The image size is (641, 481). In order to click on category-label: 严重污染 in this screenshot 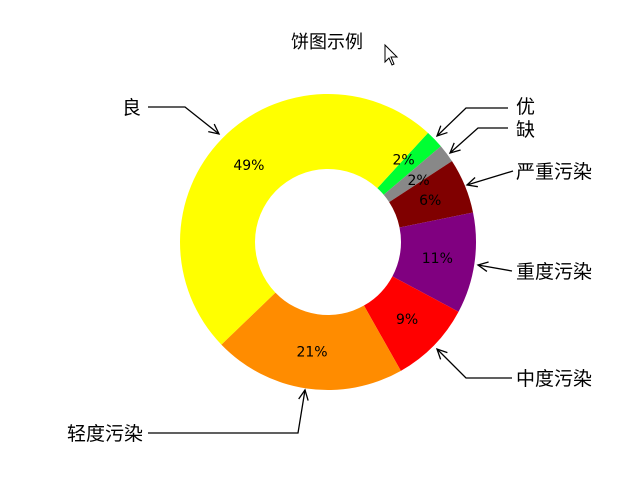, I will do `click(554, 172)`.